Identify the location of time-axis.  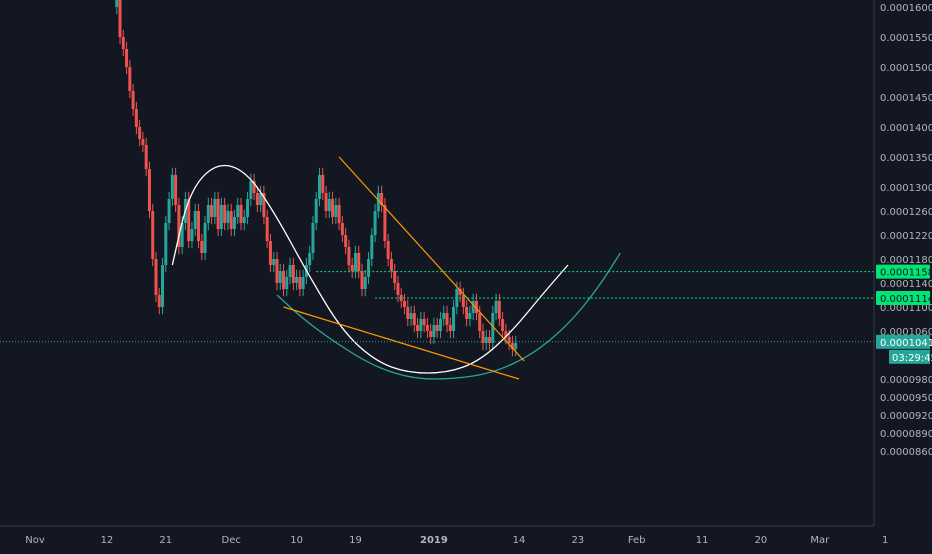
(466, 538).